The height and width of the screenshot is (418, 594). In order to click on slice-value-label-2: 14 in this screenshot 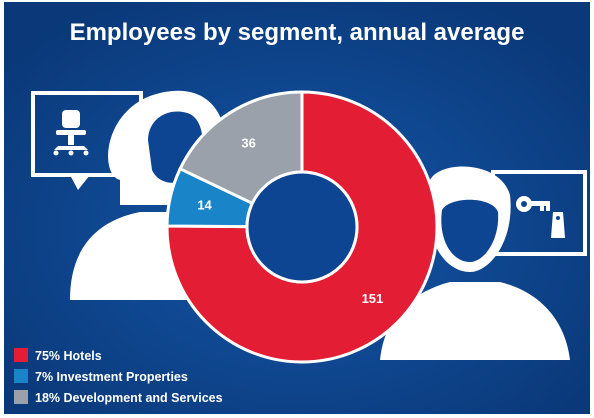, I will do `click(204, 205)`.